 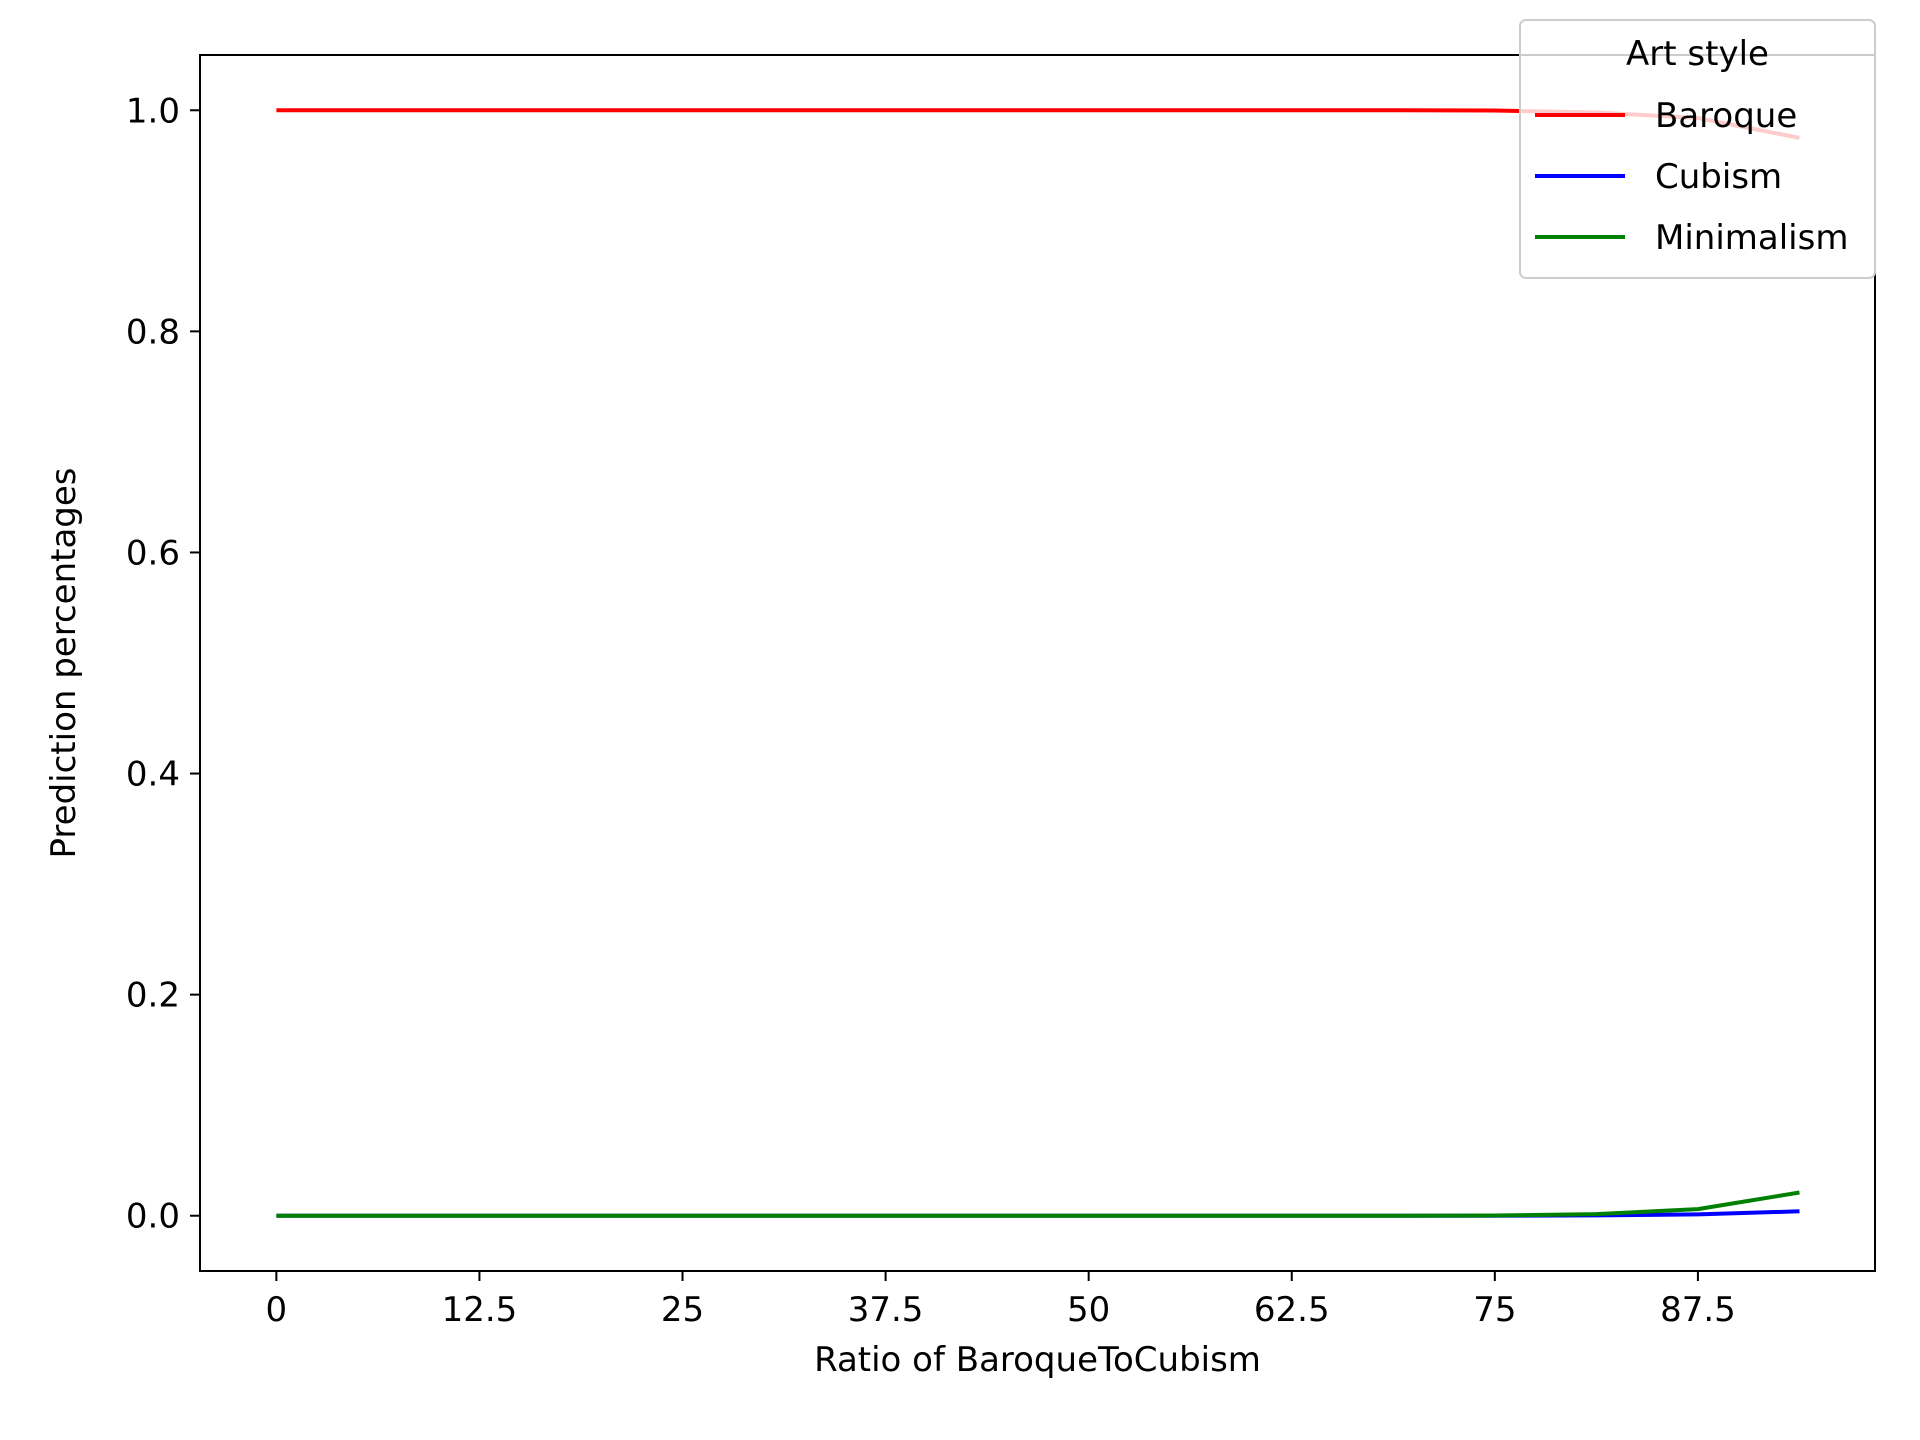 I want to click on legend-box, so click(x=1697, y=149).